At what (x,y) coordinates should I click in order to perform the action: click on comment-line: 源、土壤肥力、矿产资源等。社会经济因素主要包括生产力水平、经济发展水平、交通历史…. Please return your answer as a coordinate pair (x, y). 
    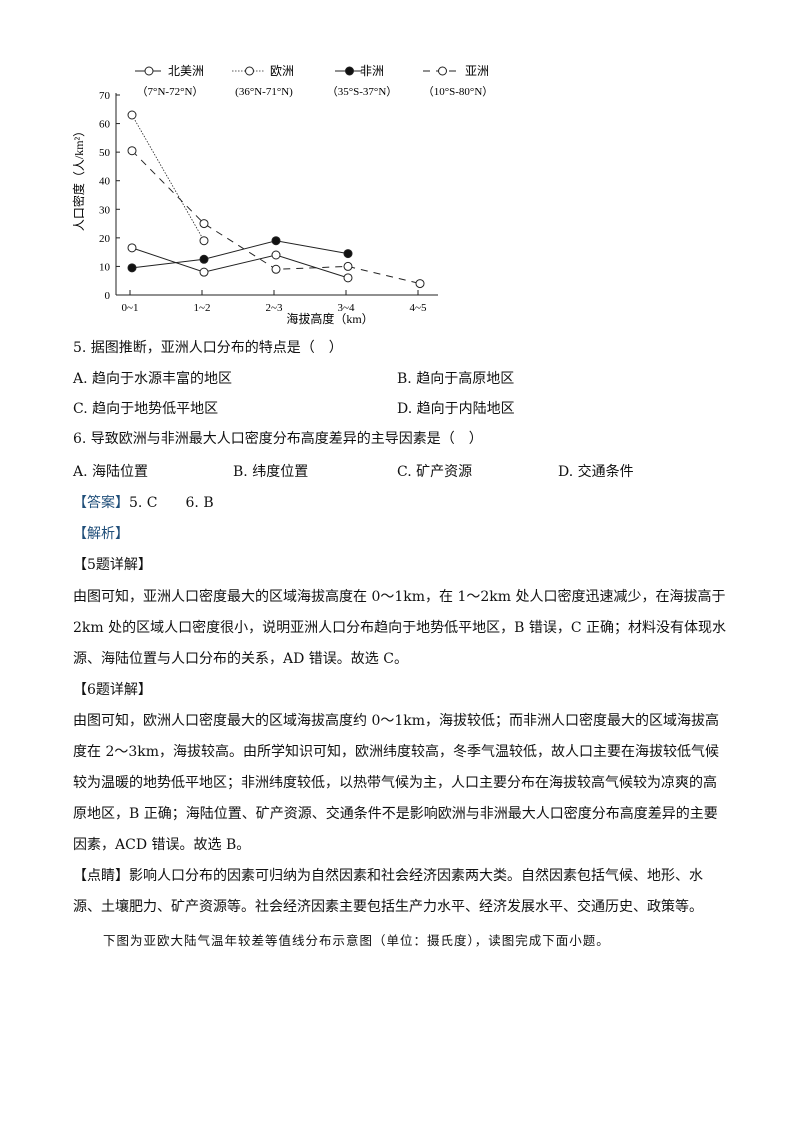
    Looking at the image, I should click on (388, 907).